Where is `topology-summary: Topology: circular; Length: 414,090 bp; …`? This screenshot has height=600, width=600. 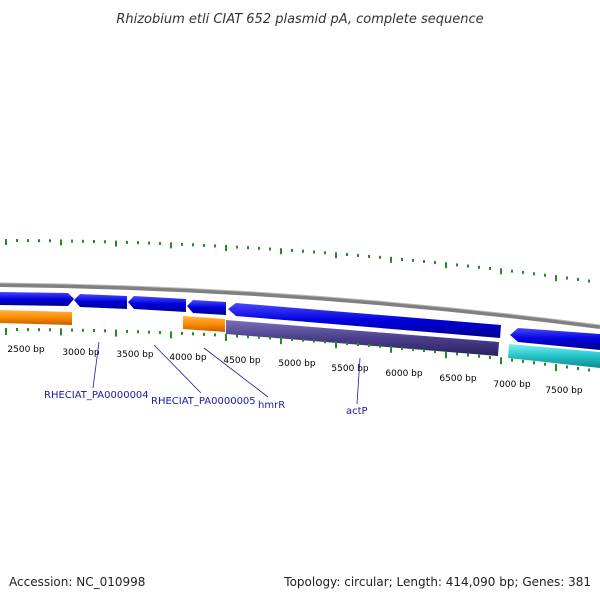 topology-summary: Topology: circular; Length: 414,090 bp; … is located at coordinates (437, 582).